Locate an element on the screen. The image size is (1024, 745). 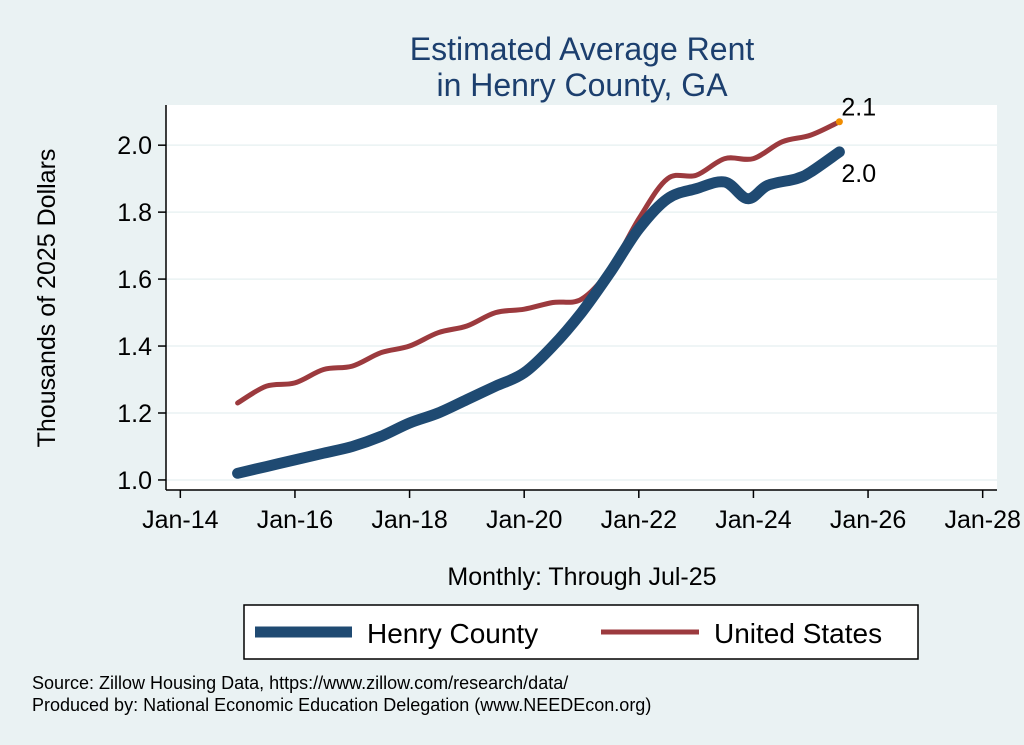
legend-label-united-states: United States is located at coordinates (798, 633).